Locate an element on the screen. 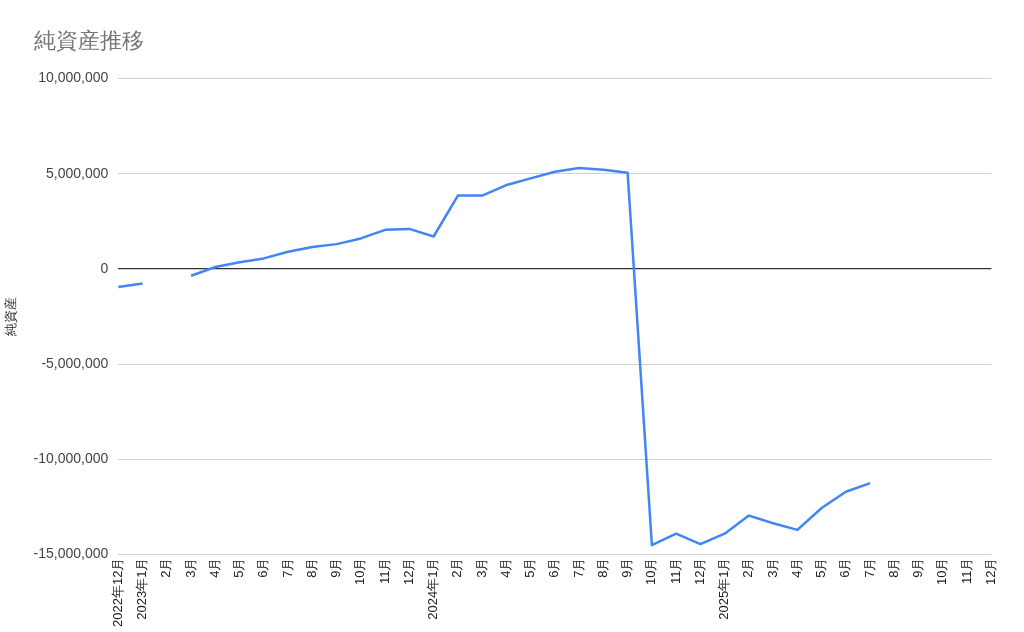  x-tick-label: 2022年12月 is located at coordinates (117, 592).